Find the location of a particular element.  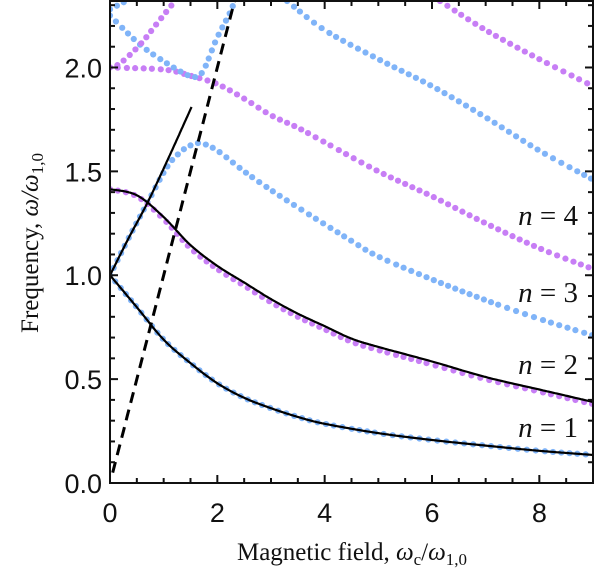

x-tick-label: 8 is located at coordinates (539, 513).